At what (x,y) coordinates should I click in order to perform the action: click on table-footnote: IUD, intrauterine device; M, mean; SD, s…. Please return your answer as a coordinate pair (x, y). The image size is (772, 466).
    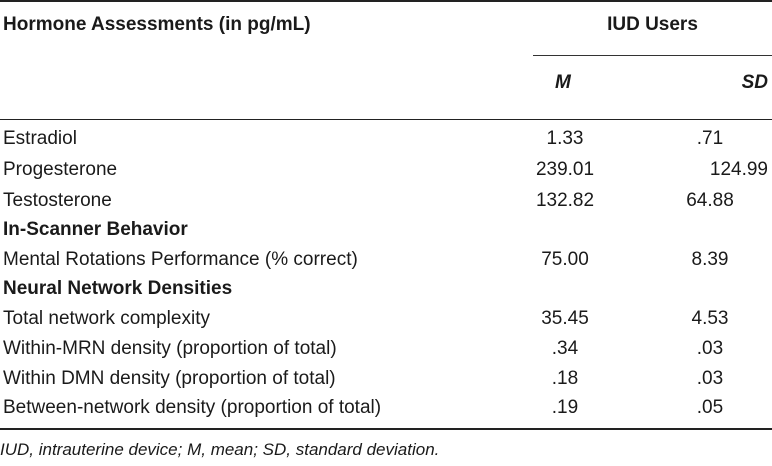
    Looking at the image, I should click on (220, 449).